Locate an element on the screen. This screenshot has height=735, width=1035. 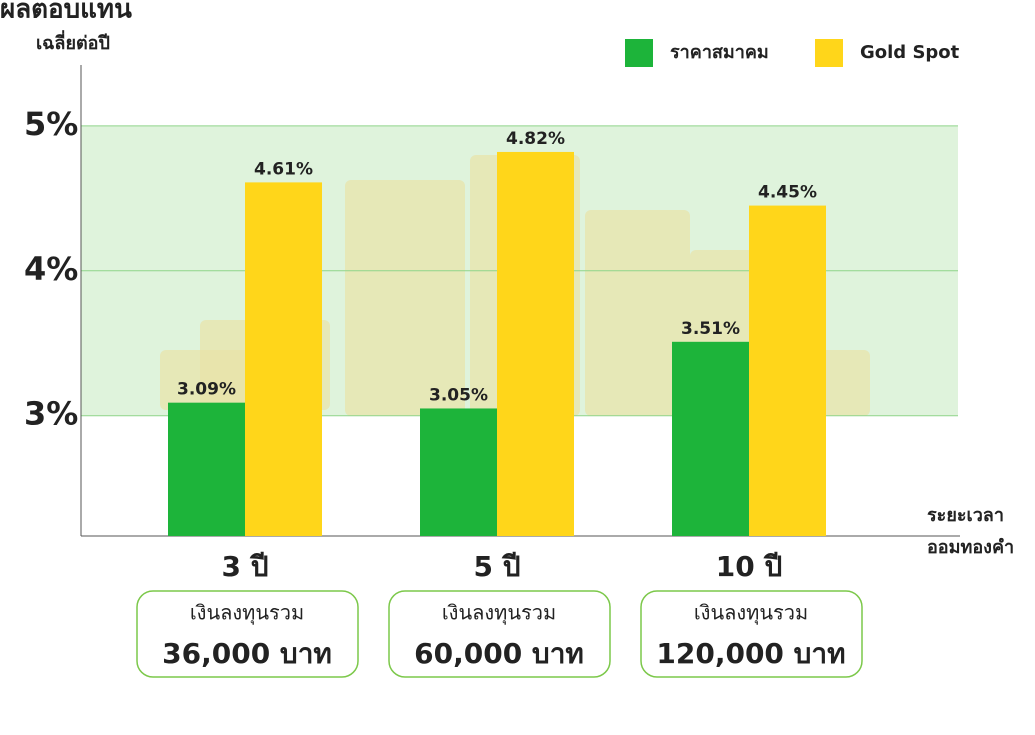
value-label: 4.82% is located at coordinates (535, 139).